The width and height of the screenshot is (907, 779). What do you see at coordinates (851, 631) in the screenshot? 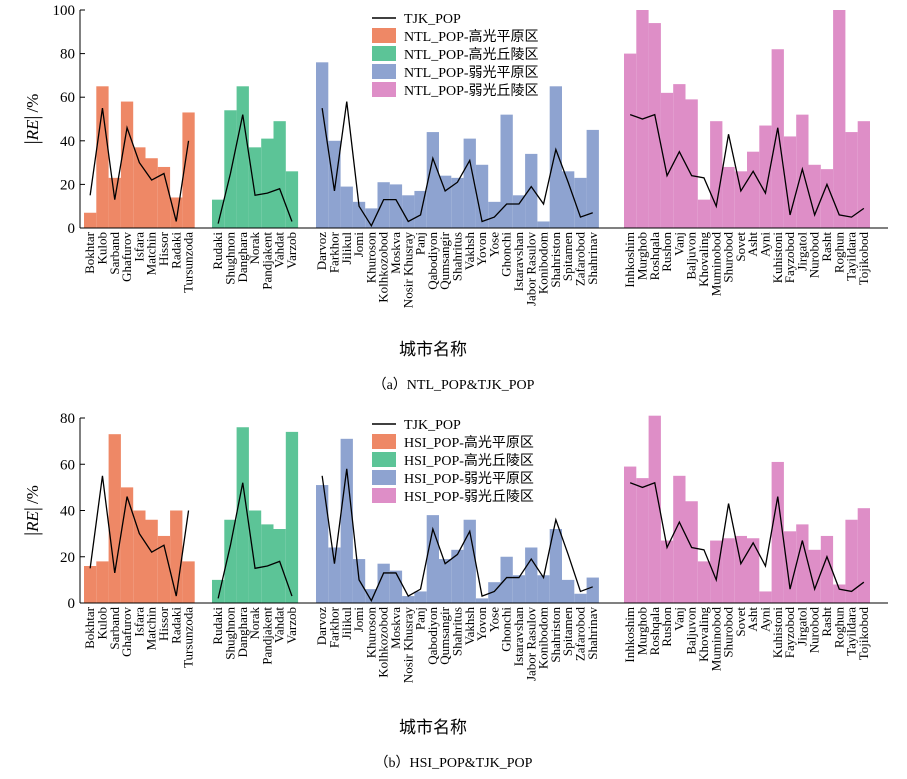
I see `category-label: Tayildara` at bounding box center [851, 631].